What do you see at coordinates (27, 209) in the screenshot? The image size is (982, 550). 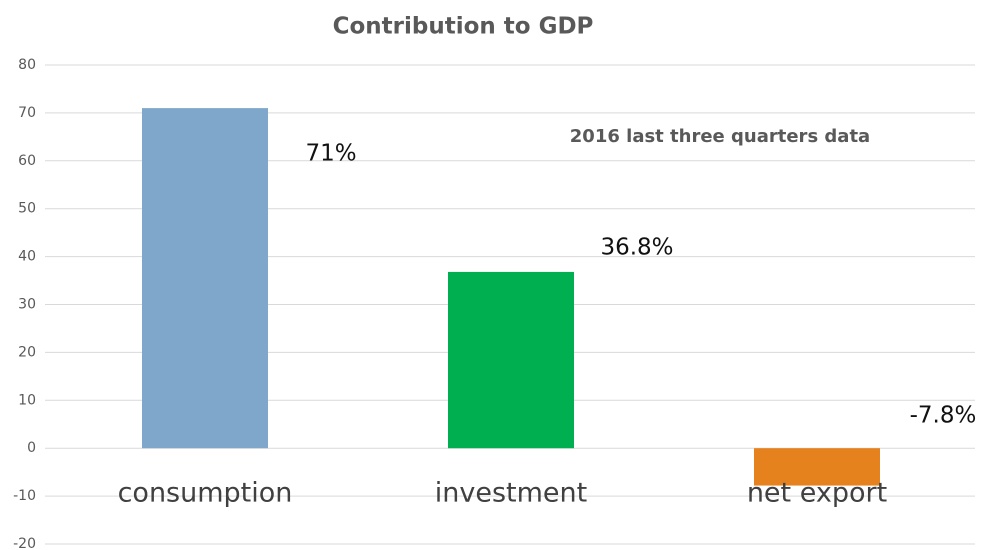 I see `y-tick-label: 50` at bounding box center [27, 209].